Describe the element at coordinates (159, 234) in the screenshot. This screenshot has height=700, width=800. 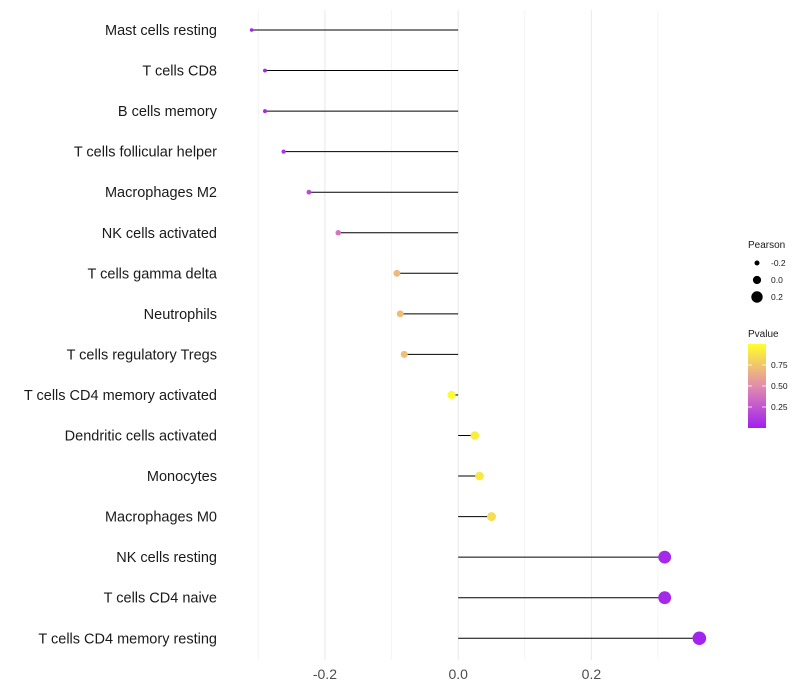
I see `category-label: NK cells activated` at that location.